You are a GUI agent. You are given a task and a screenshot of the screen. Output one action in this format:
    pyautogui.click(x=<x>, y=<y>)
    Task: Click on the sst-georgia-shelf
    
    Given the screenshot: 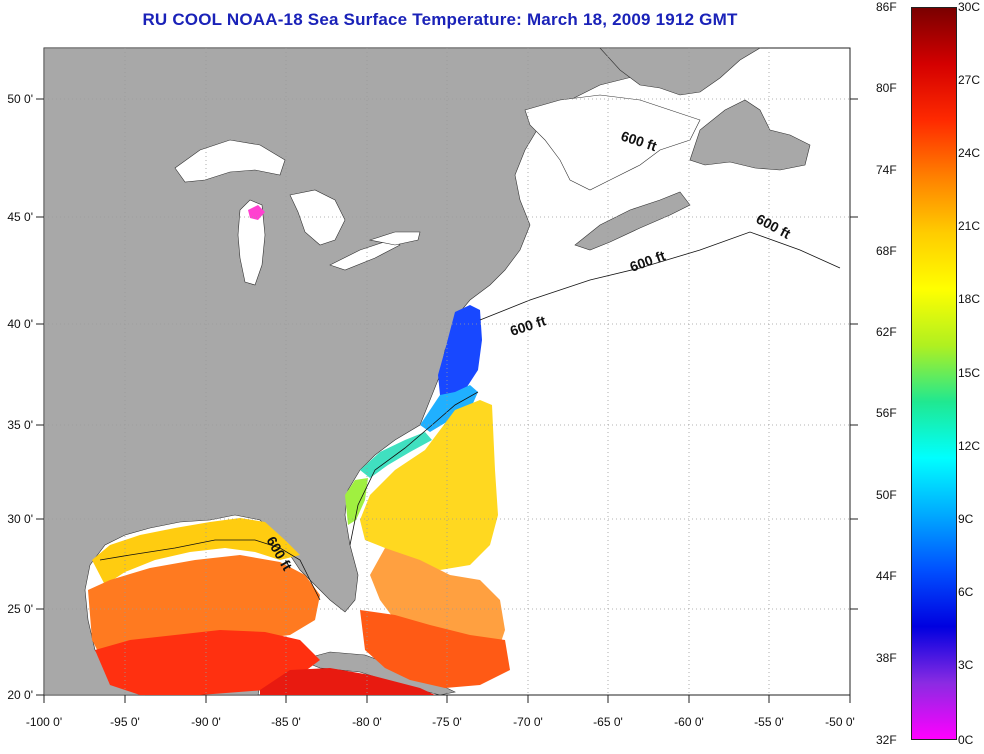 What is the action you would take?
    pyautogui.click(x=356, y=501)
    